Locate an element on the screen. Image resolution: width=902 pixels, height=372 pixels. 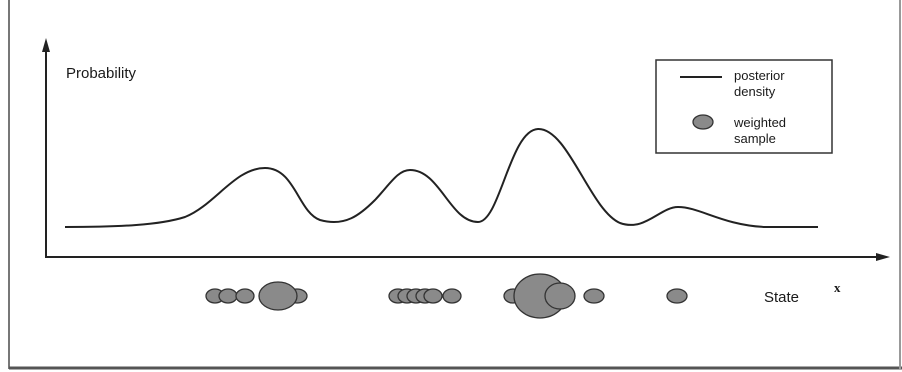
legend-density-label-line1: posterior is located at coordinates (759, 75).